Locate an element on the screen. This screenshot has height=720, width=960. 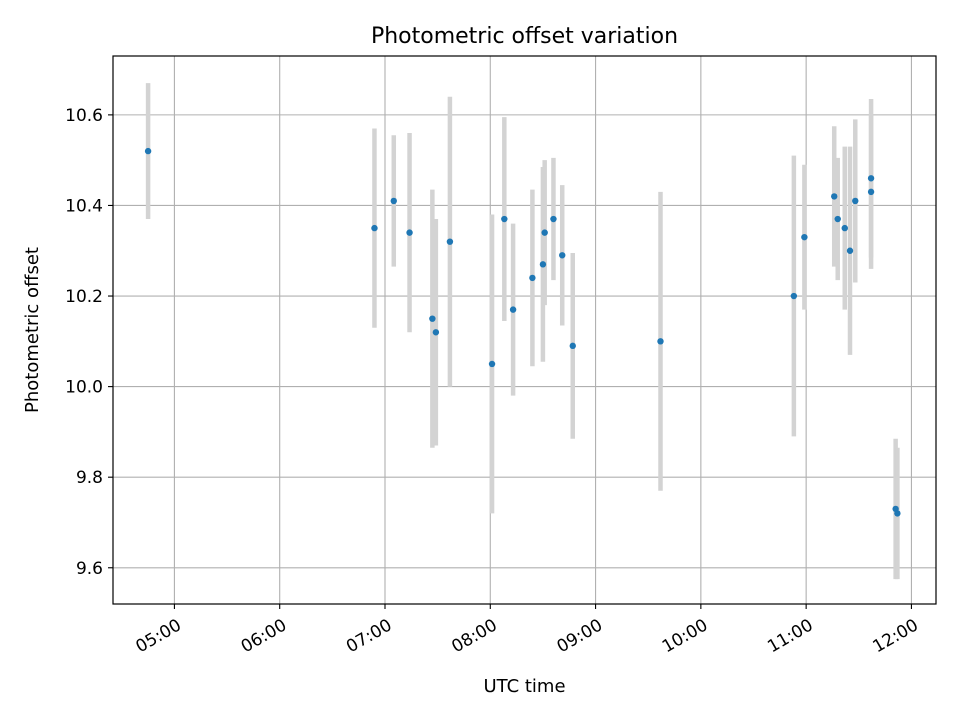
y-tick-label: 10.2 is located at coordinates (84, 297).